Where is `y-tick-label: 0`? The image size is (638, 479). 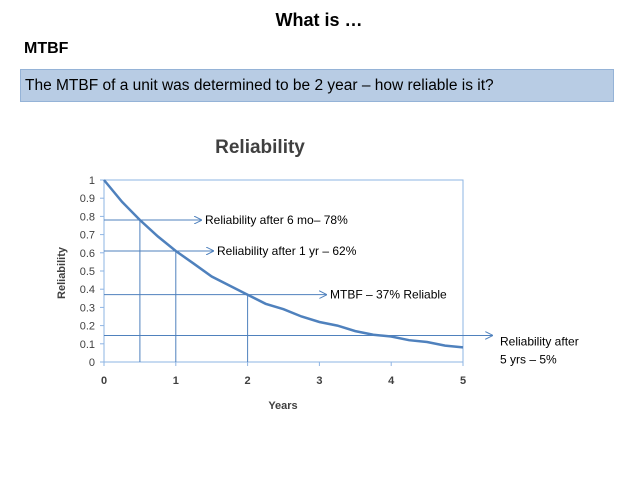
y-tick-label: 0 is located at coordinates (92, 363).